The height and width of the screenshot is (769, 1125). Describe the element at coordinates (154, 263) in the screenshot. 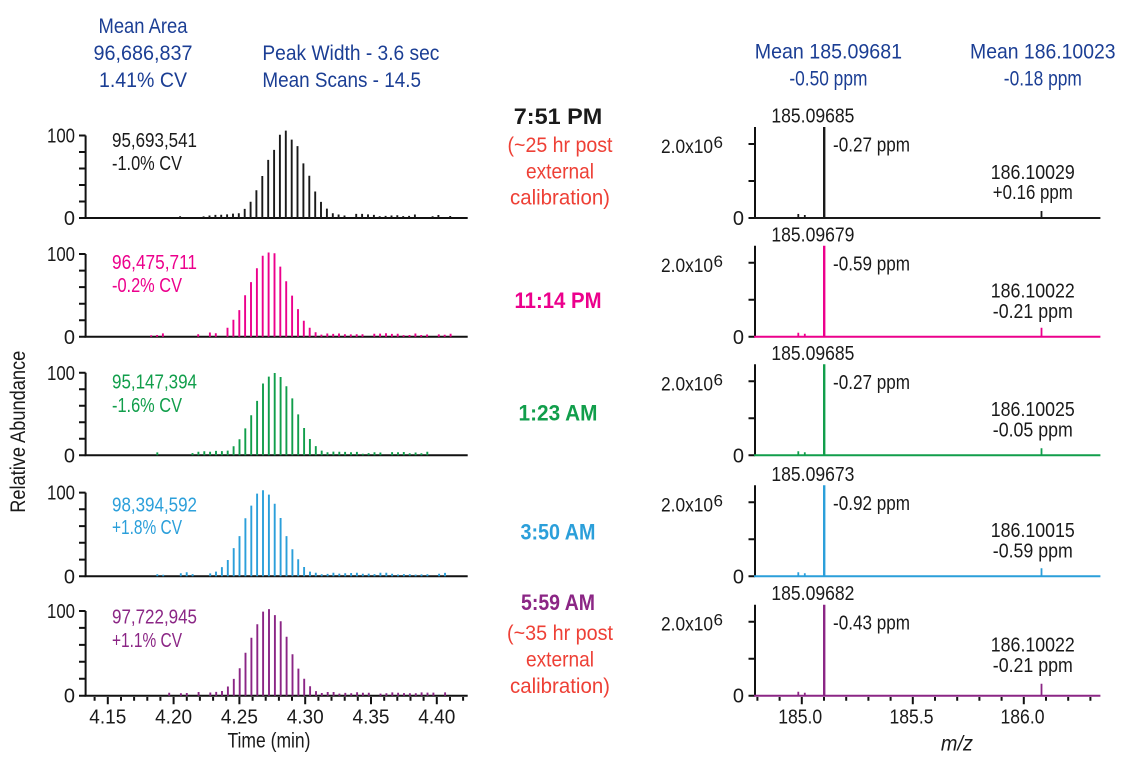

I see `svg-text: 96,475,711` at that location.